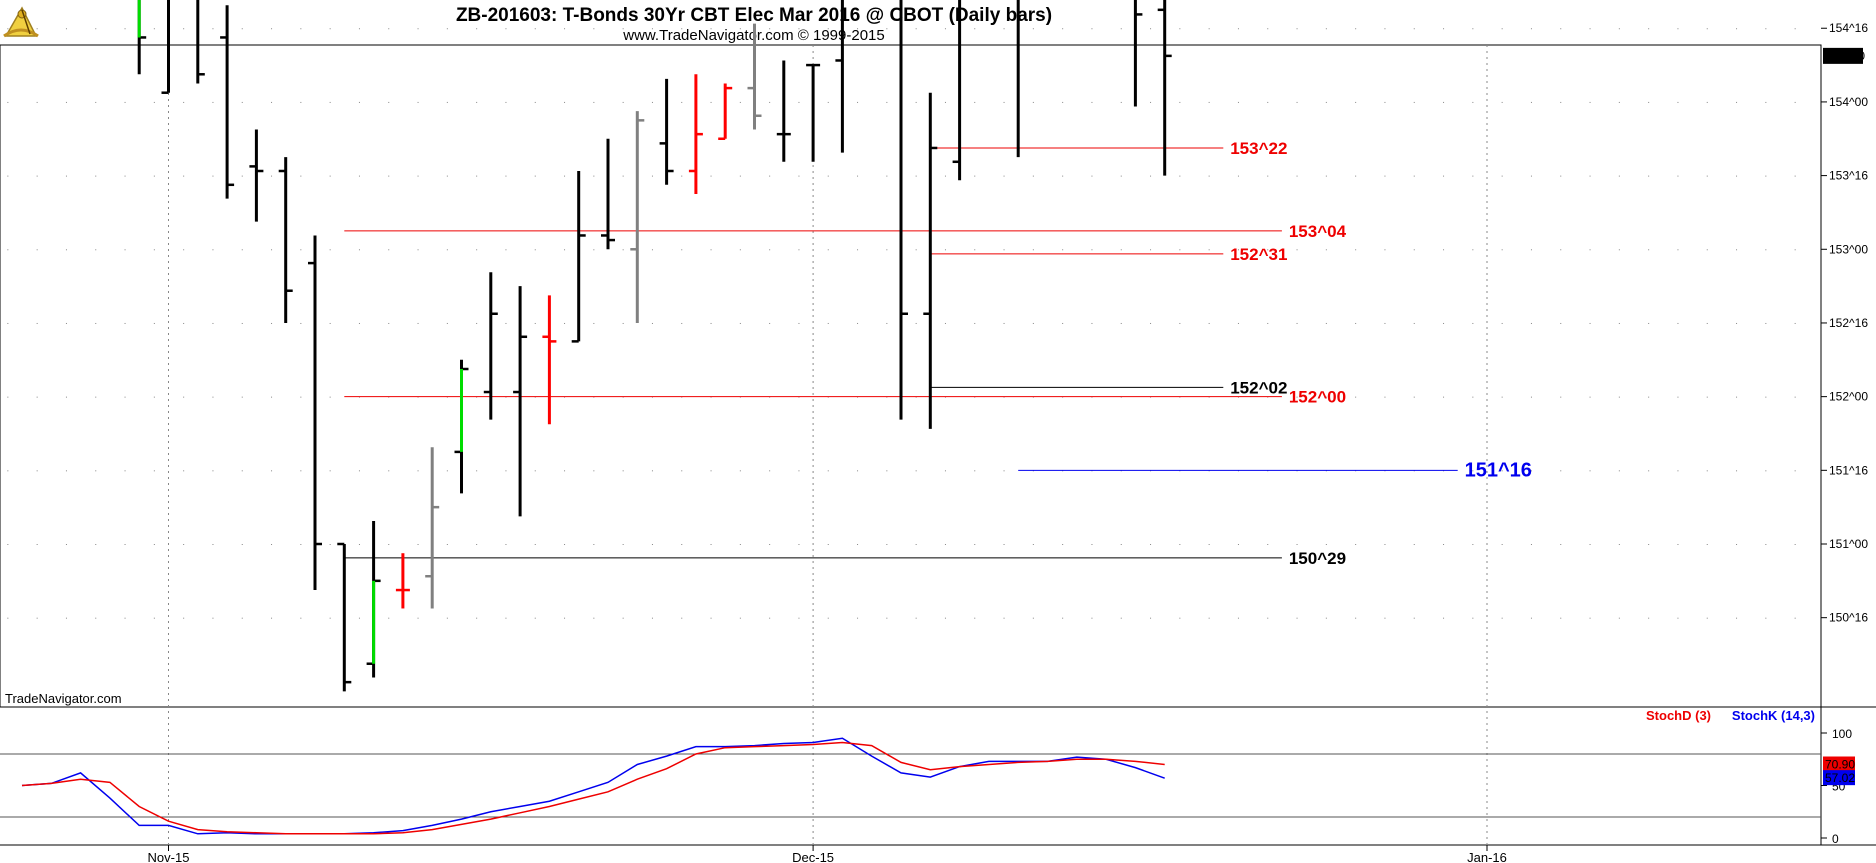 The width and height of the screenshot is (1876, 863). Describe the element at coordinates (1848, 28) in the screenshot. I see `price-tick-label: 154^16` at that location.